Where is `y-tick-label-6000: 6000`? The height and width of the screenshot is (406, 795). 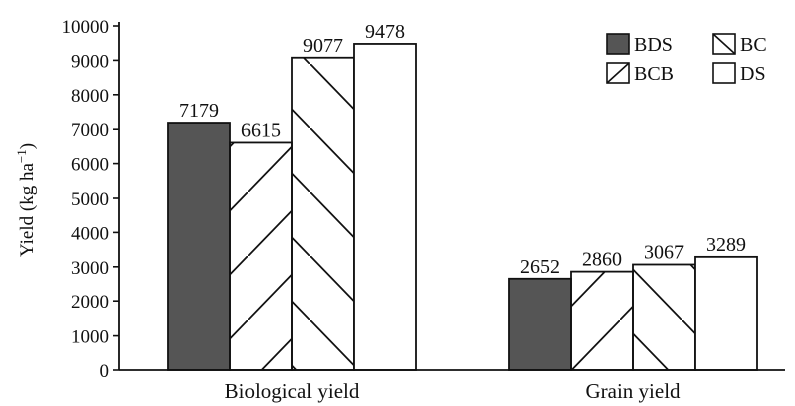 y-tick-label-6000: 6000 is located at coordinates (90, 165).